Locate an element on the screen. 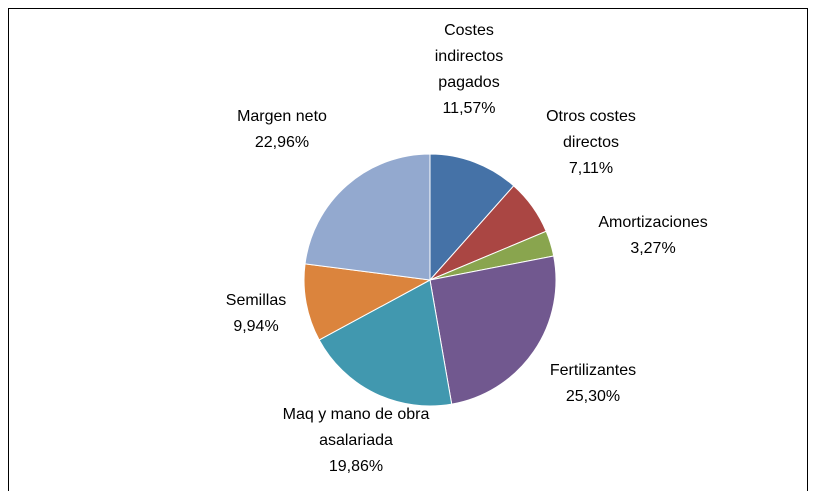 The image size is (816, 491). value-label: 25,30% is located at coordinates (593, 396).